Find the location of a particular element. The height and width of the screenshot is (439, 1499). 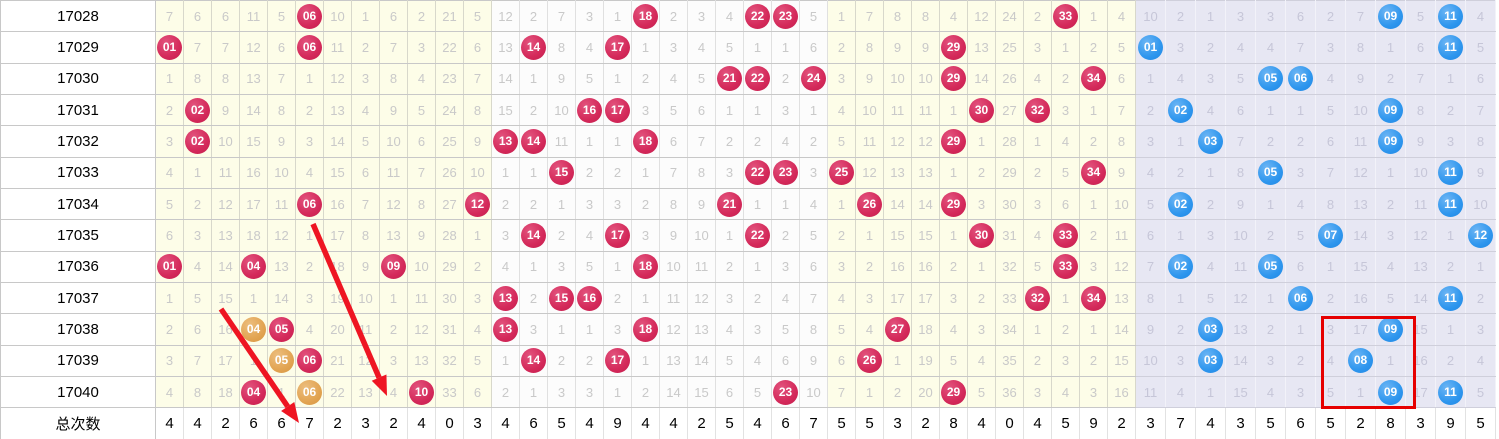

red-miss-cell: 20 is located at coordinates (925, 392).